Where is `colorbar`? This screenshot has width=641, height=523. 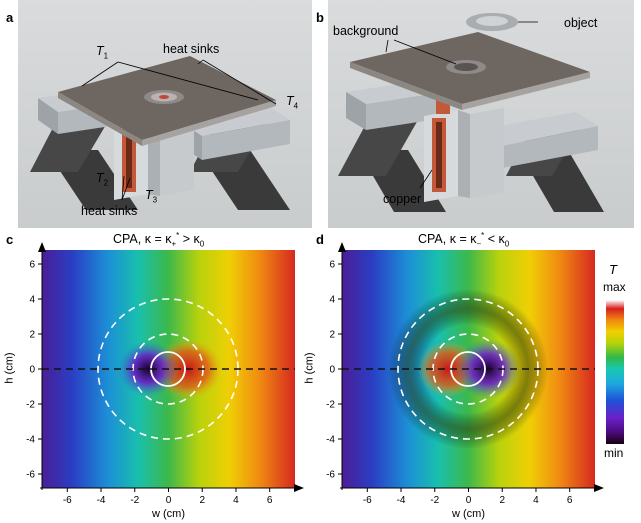
colorbar is located at coordinates (615, 372).